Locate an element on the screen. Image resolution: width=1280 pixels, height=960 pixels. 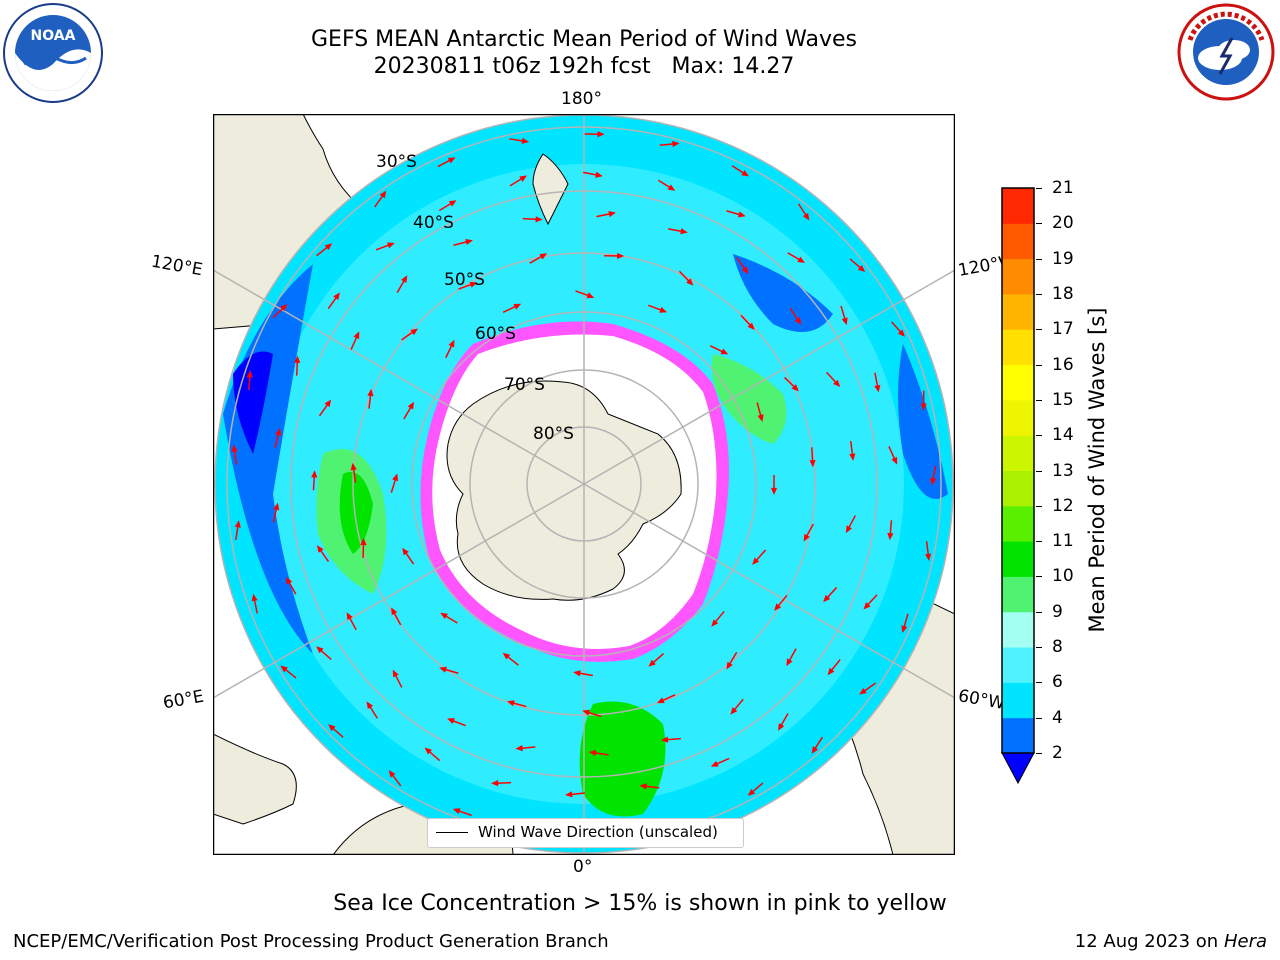
colorbar-tick-label: 10 is located at coordinates (1063, 576).